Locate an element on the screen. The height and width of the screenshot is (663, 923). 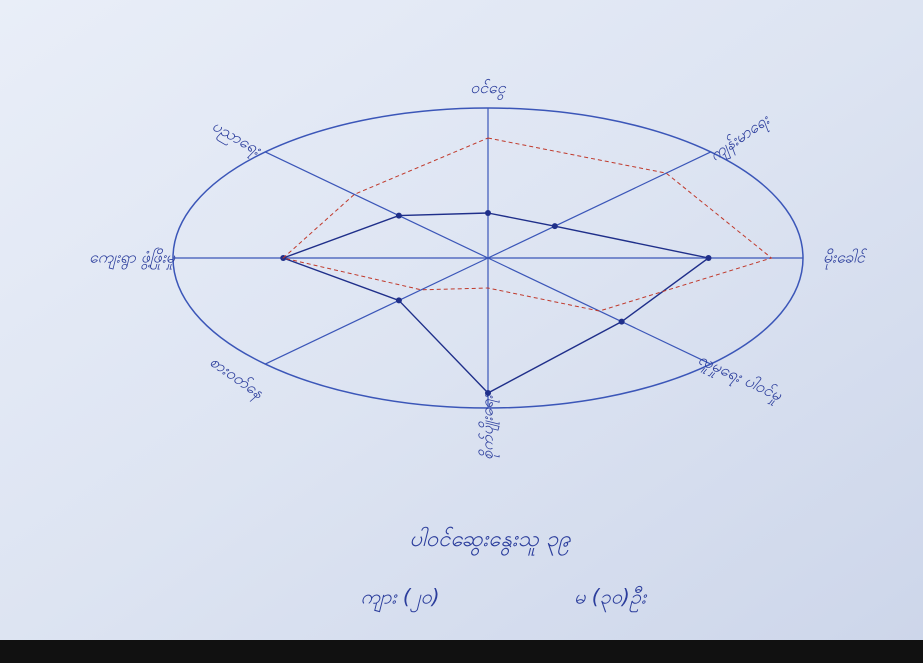
note: မ (၃၀)ဦး is located at coordinates (611, 599).